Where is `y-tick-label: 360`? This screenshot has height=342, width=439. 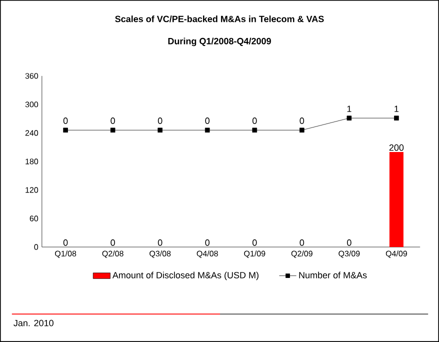 y-tick-label: 360 is located at coordinates (31, 76).